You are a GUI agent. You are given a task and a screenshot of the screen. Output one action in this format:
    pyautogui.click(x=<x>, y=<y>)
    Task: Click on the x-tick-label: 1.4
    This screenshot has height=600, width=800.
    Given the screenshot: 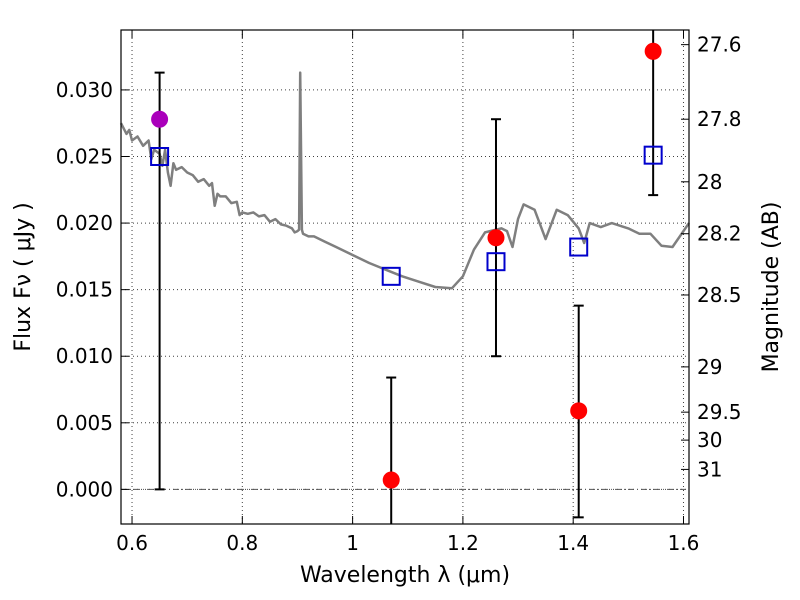 What is the action you would take?
    pyautogui.click(x=573, y=543)
    